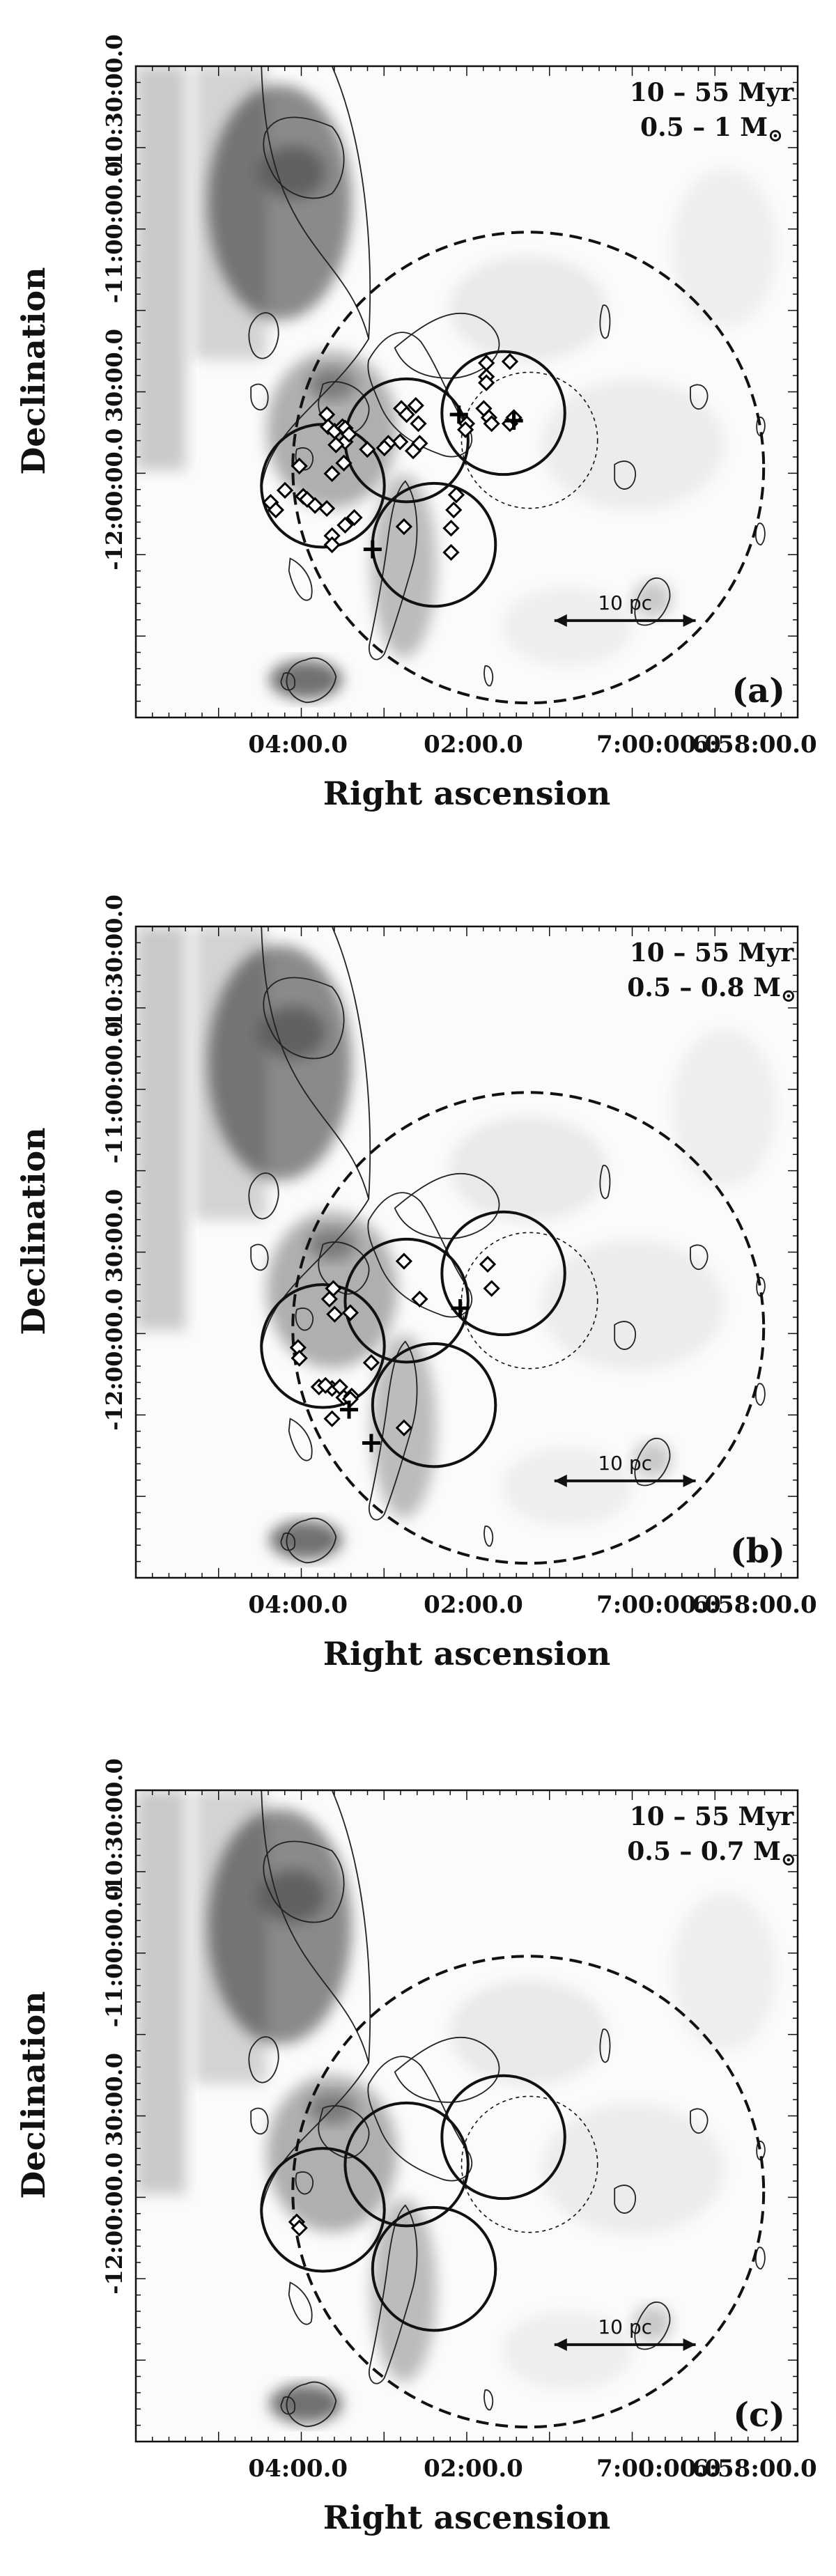  What do you see at coordinates (473, 1605) in the screenshot?
I see `x-tick-label: 02:00.0` at bounding box center [473, 1605].